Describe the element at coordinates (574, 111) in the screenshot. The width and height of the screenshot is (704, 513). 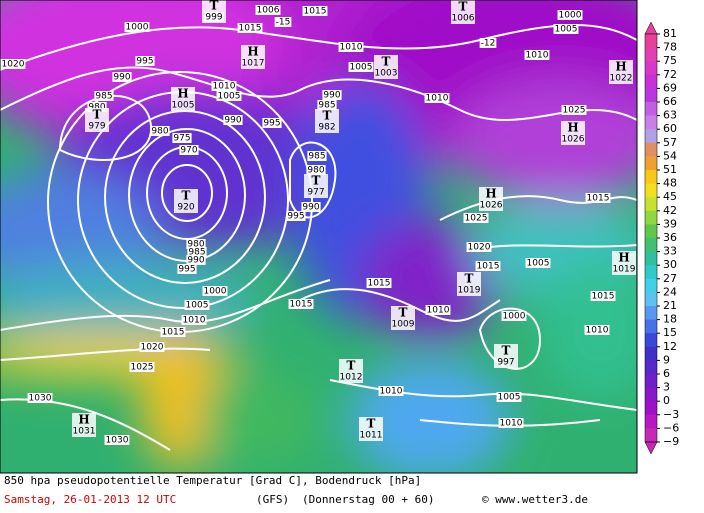
I see `isobar-label: 1025` at that location.